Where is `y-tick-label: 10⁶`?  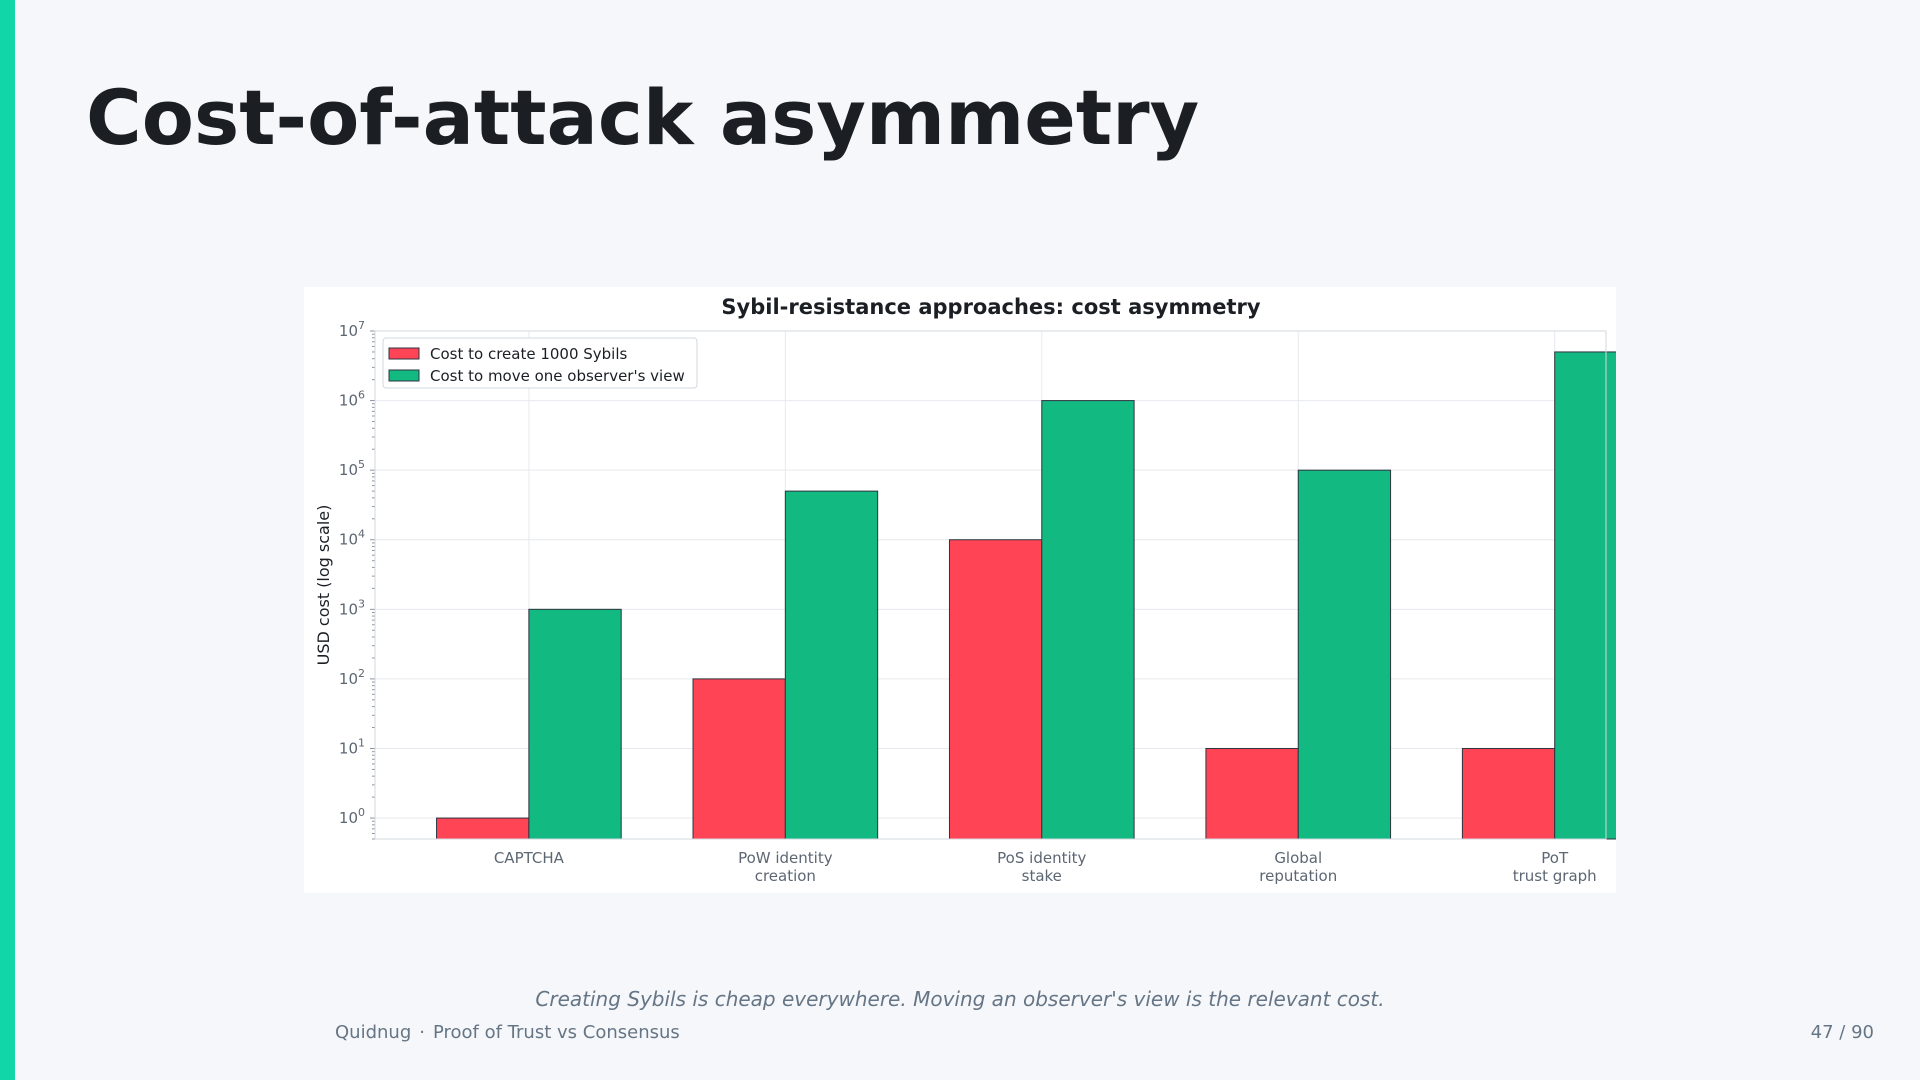
y-tick-label: 10⁶ is located at coordinates (352, 399).